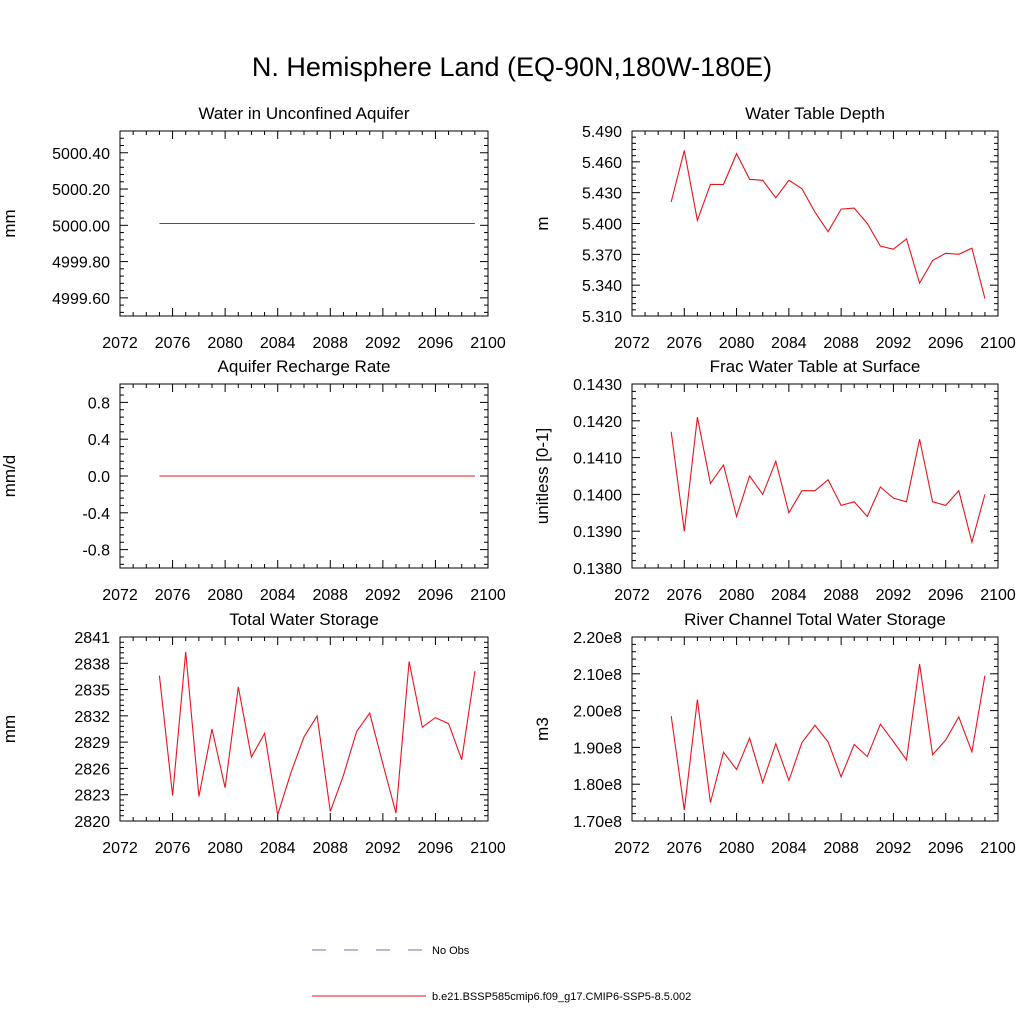  Describe the element at coordinates (92, 822) in the screenshot. I see `y-tick-label: 2820` at that location.